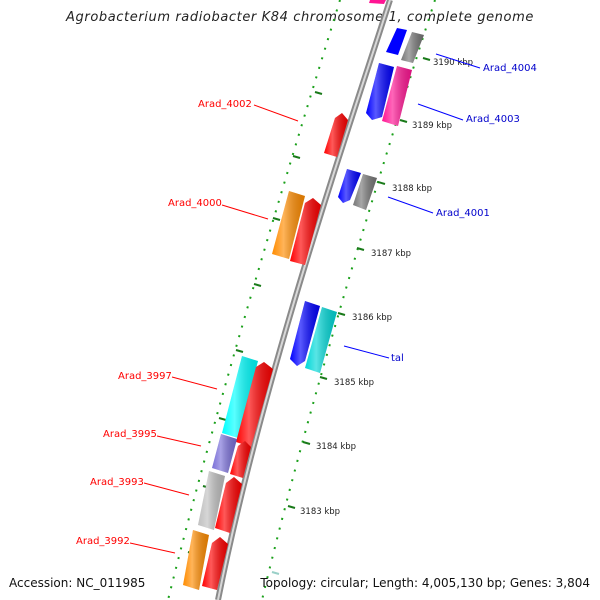 The image size is (600, 600). Describe the element at coordinates (354, 383) in the screenshot. I see `tick-label-3185: 3185 kbp` at that location.